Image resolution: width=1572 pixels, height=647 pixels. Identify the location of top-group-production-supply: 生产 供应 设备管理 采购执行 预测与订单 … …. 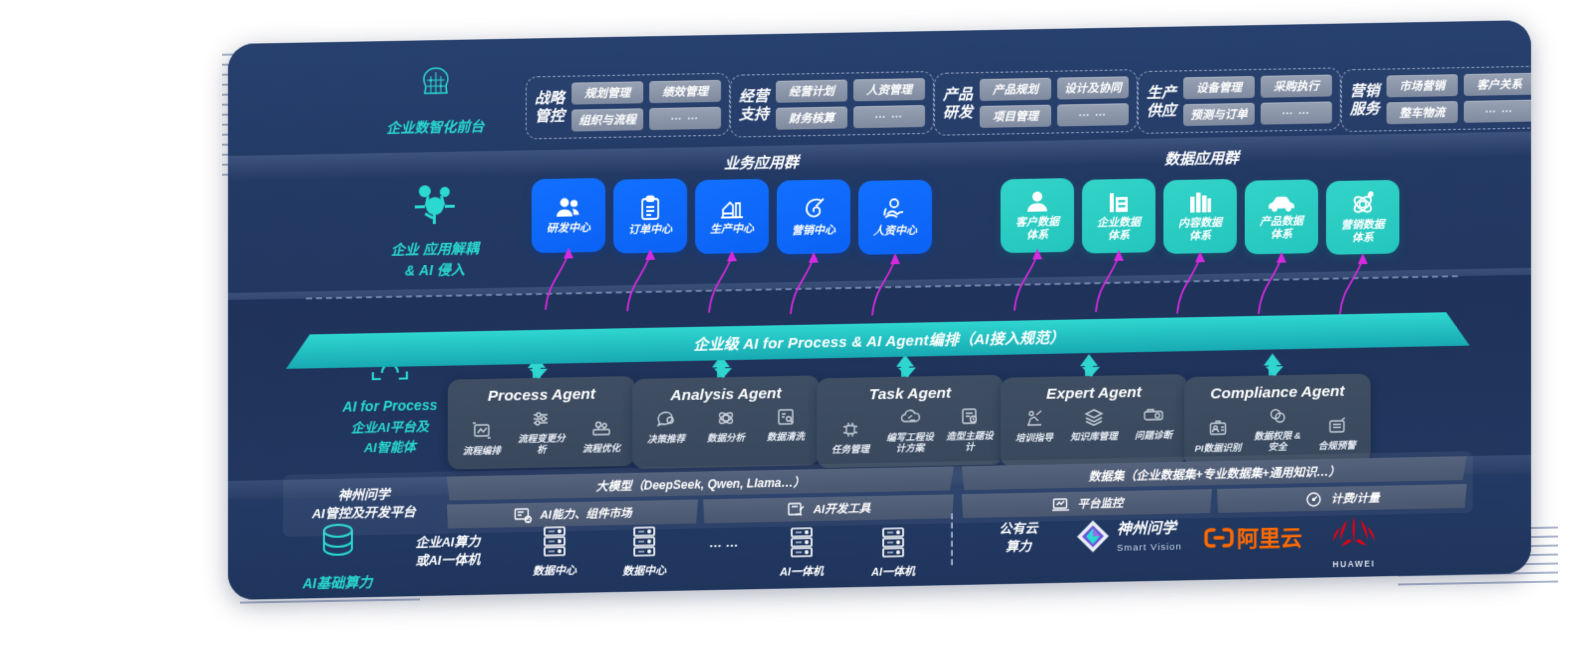
(1239, 100).